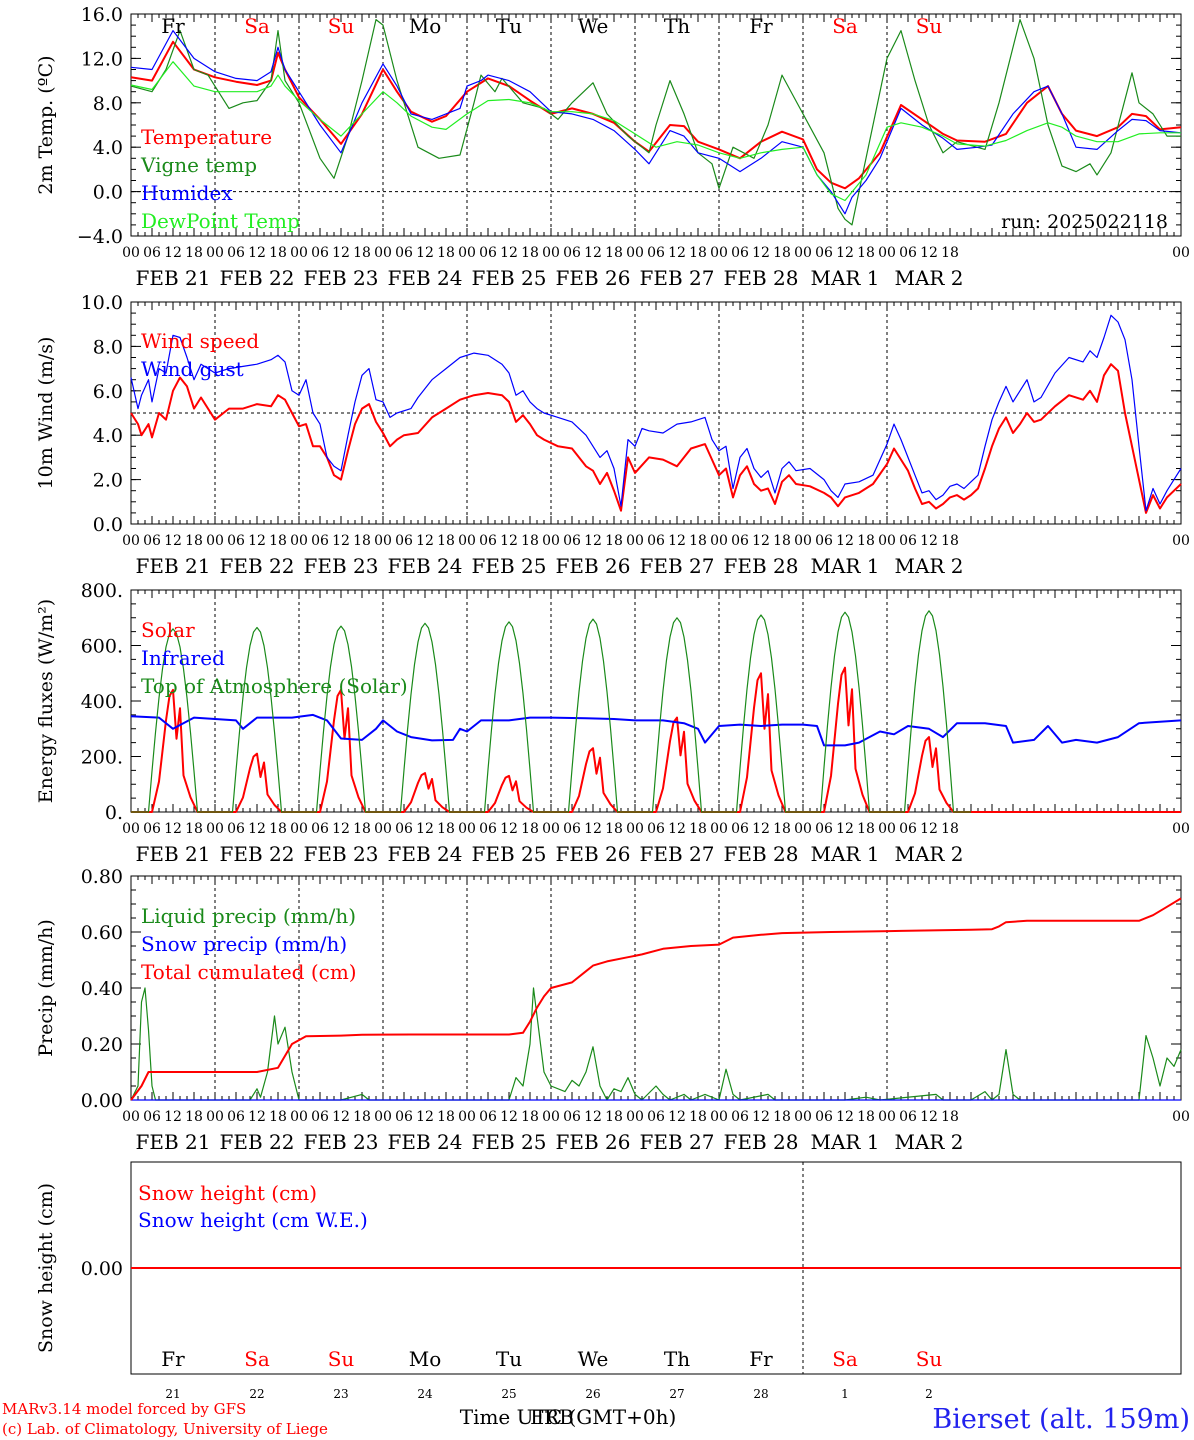 This screenshot has height=1440, width=1194. What do you see at coordinates (173, 26) in the screenshot?
I see `weekday-label: Fr` at bounding box center [173, 26].